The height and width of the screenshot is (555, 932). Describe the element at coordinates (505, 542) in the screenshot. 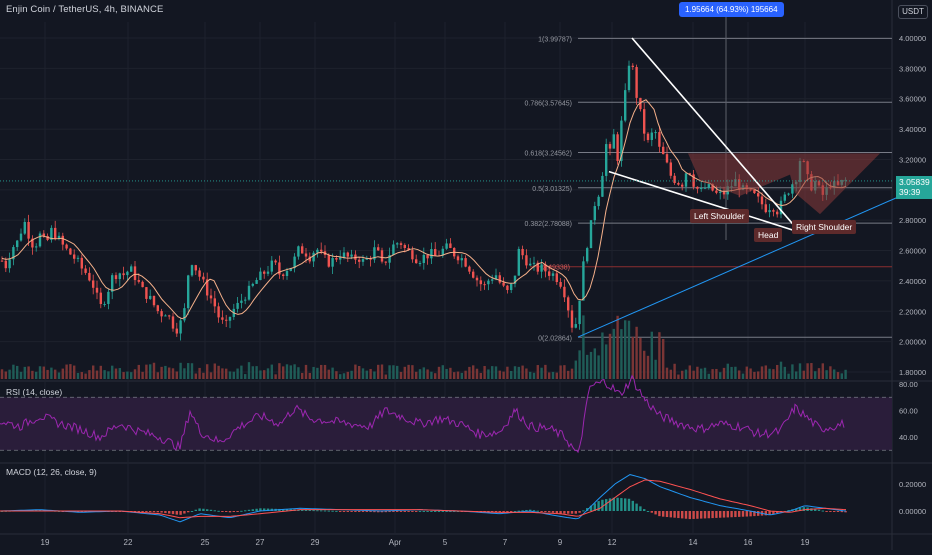

I see `x-tick-label: 7` at that location.